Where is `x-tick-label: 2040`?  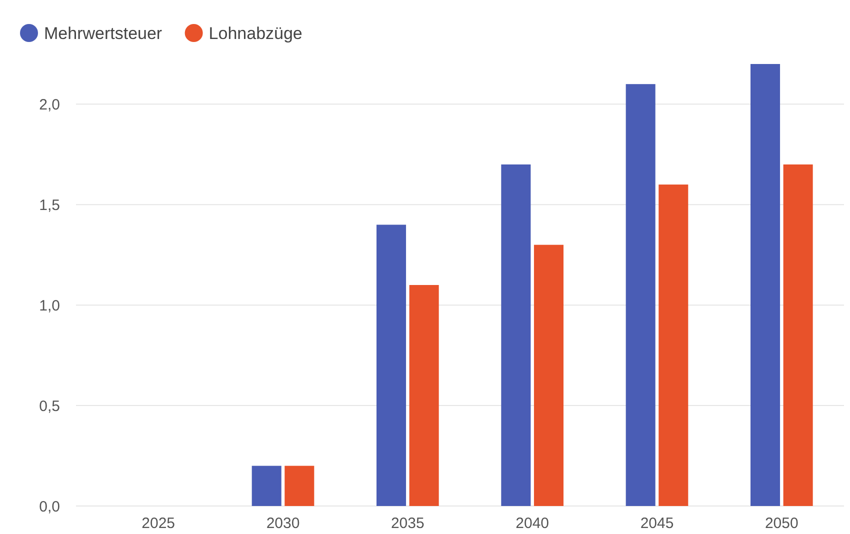
x-tick-label: 2040 is located at coordinates (533, 523).